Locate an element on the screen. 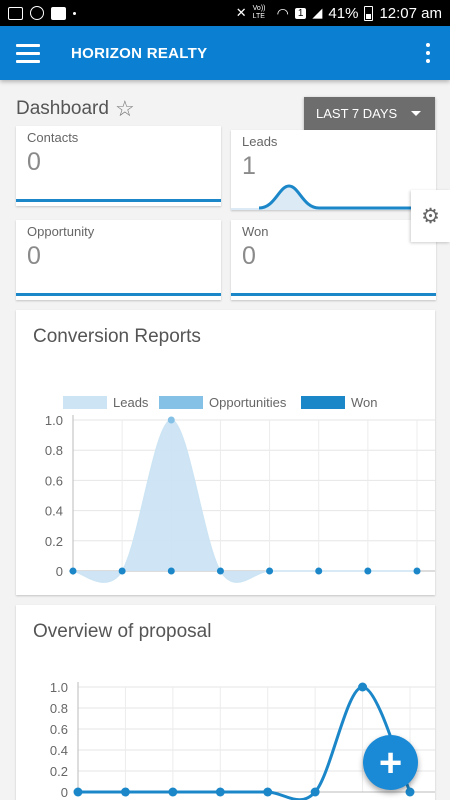  date-range-label: LAST 7 DAYS is located at coordinates (357, 113).